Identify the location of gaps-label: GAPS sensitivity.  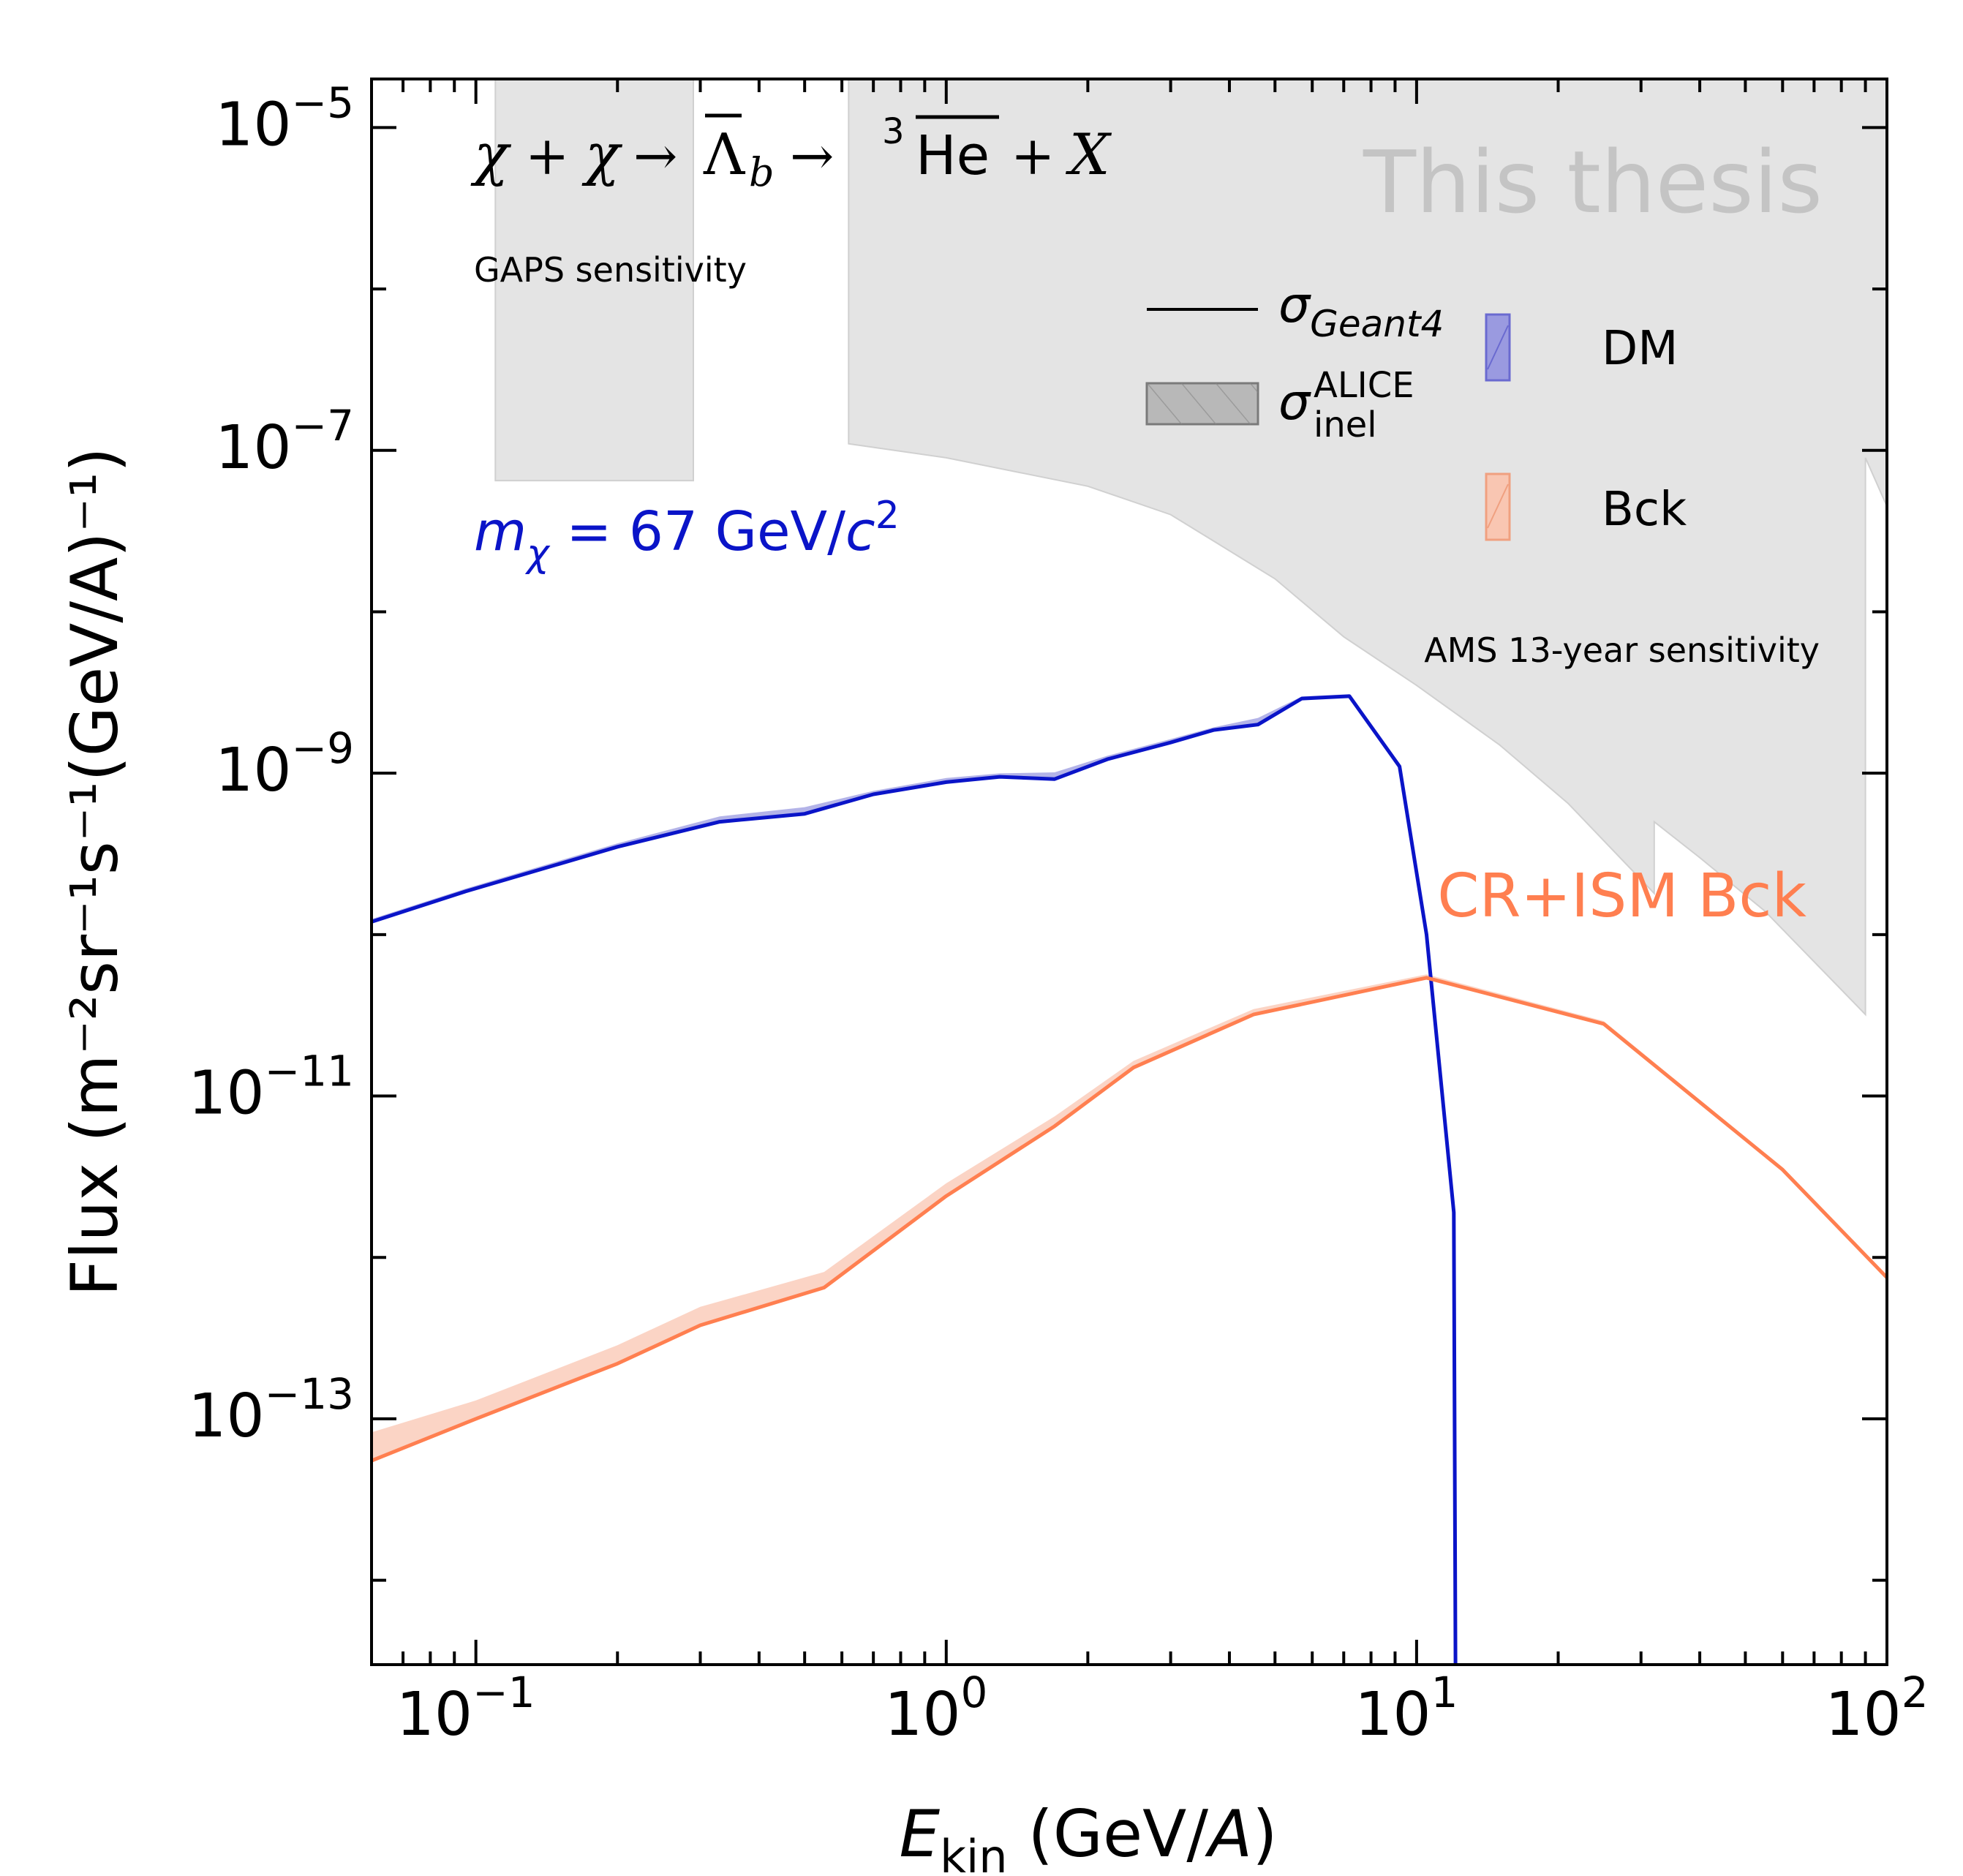
(610, 270).